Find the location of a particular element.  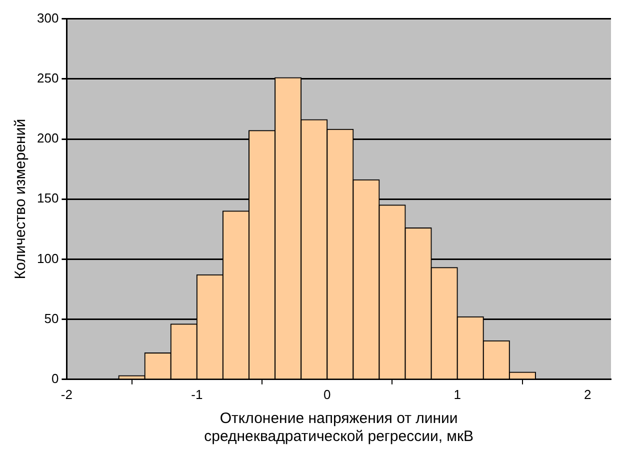

x-tick-label: 0 is located at coordinates (327, 394).